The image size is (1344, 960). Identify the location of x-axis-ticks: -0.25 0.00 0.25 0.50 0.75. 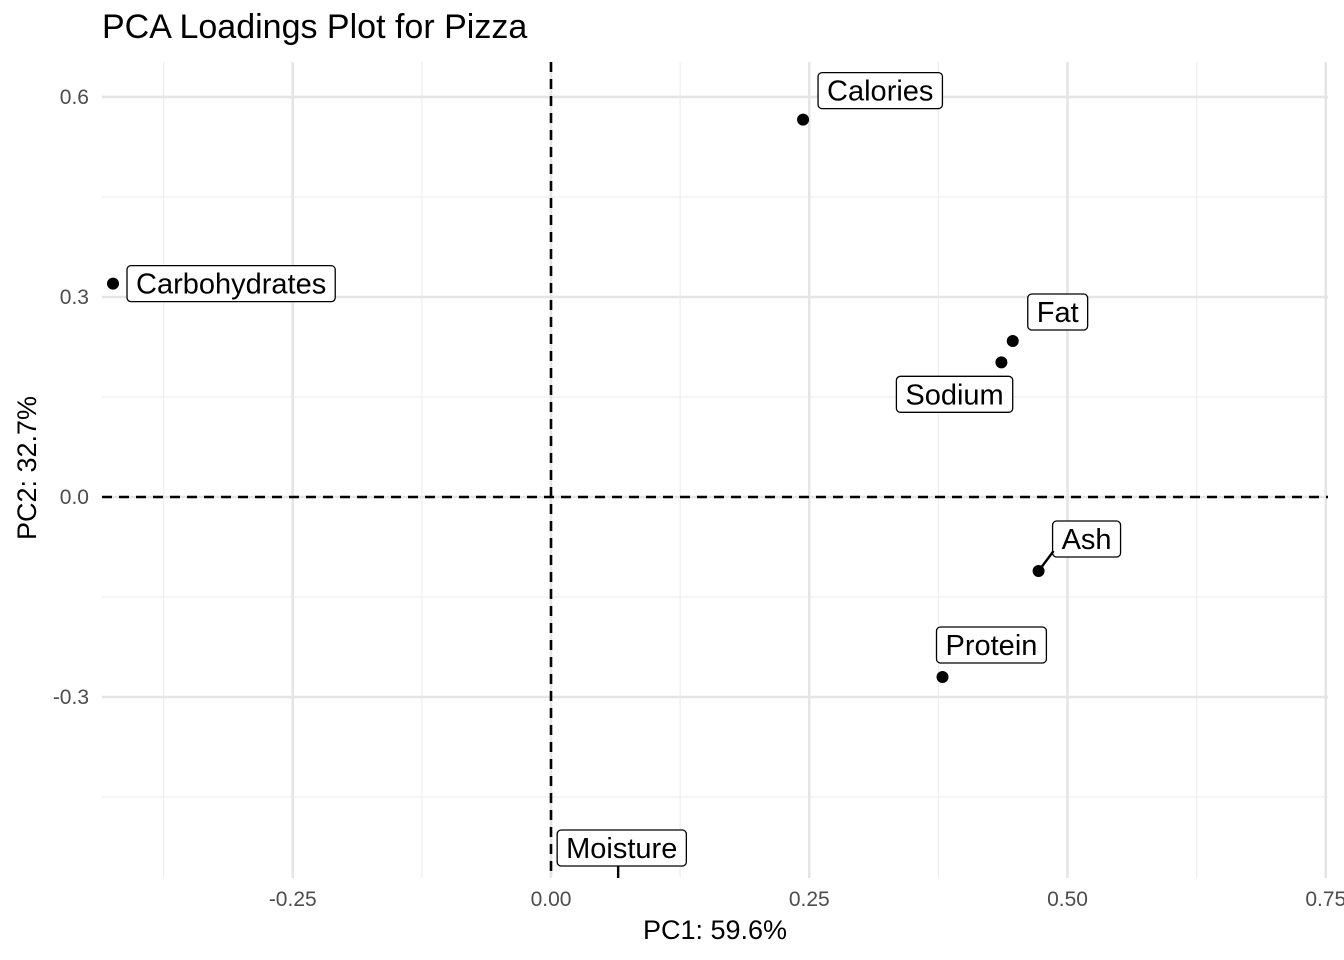
(806, 899).